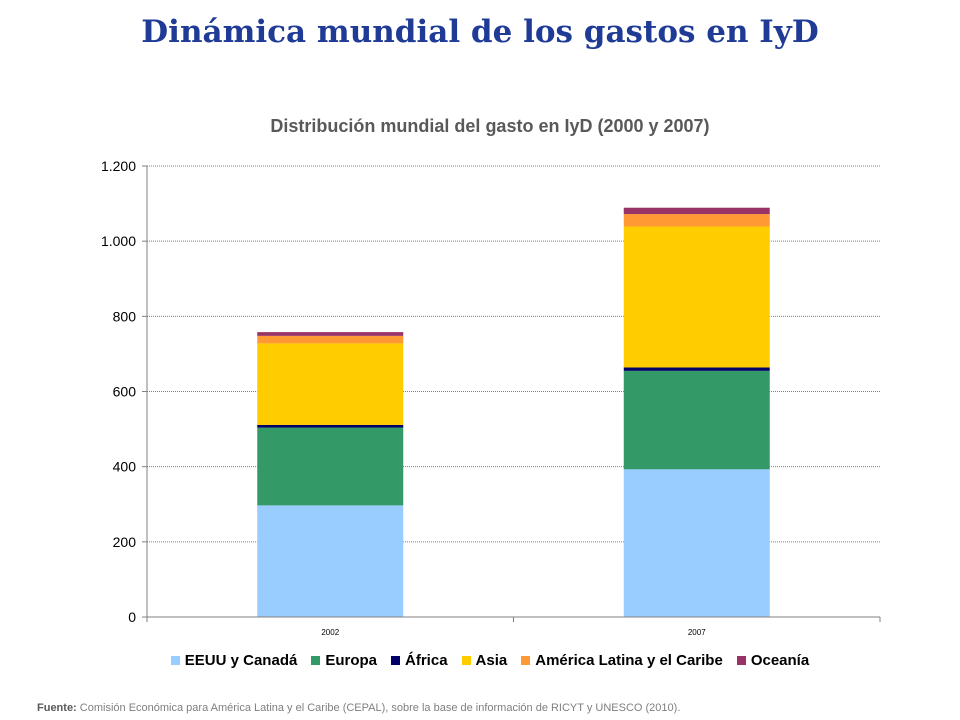  Describe the element at coordinates (480, 32) in the screenshot. I see `slide-title: Dinámica mundial de los gastos en IyD` at that location.